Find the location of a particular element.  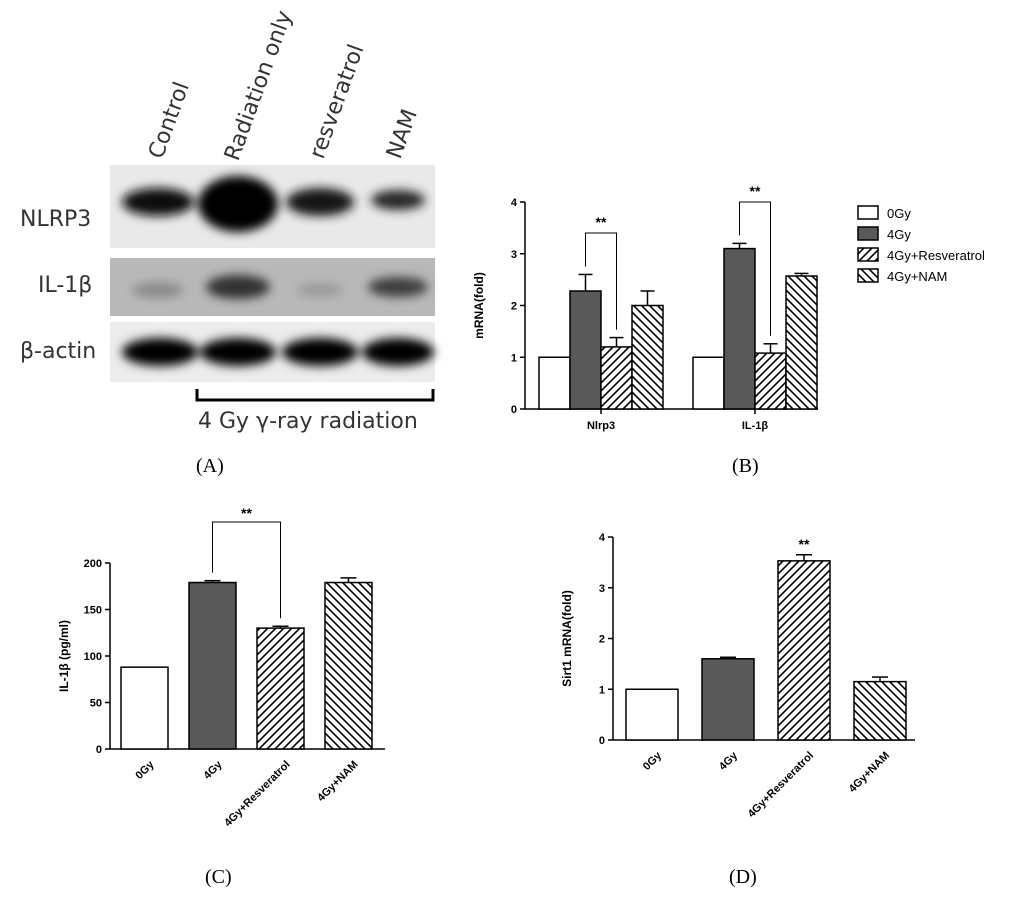

y-axis-label: mRNA(fold) is located at coordinates (479, 305).